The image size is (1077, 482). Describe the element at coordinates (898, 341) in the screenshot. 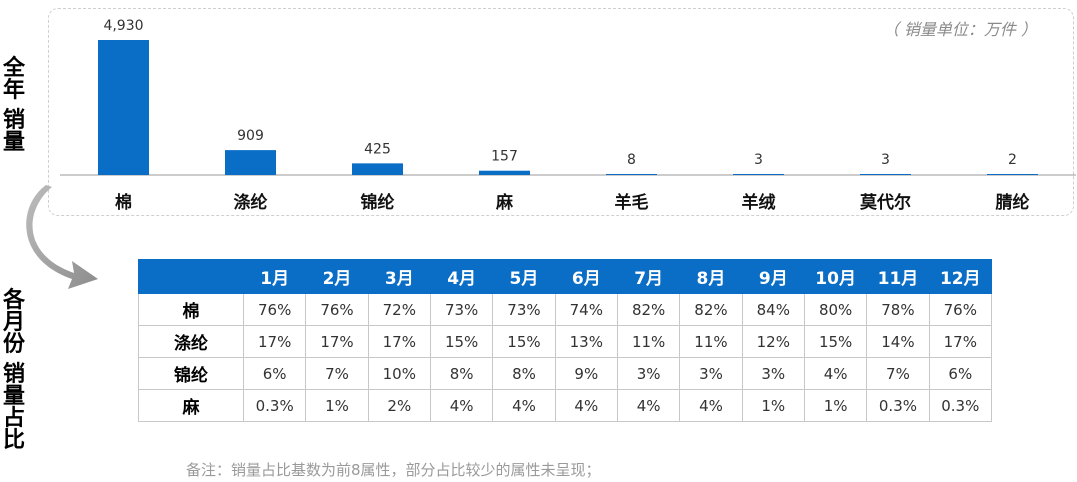

I see `share-cell: 14%` at that location.